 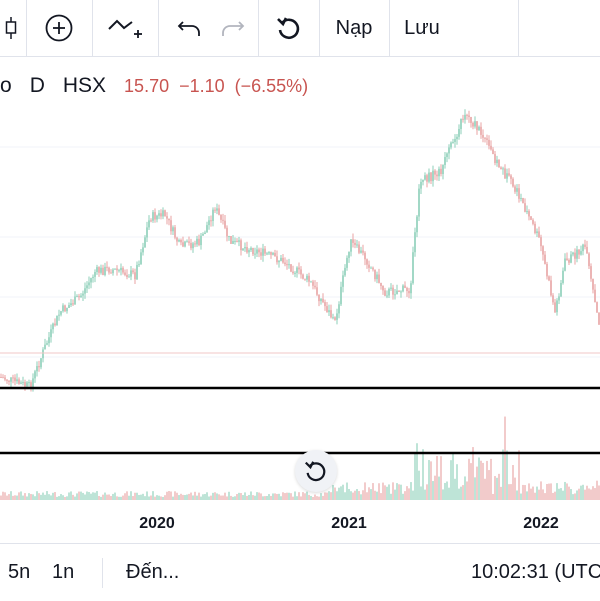 I want to click on candlestick-icon, so click(x=11, y=28).